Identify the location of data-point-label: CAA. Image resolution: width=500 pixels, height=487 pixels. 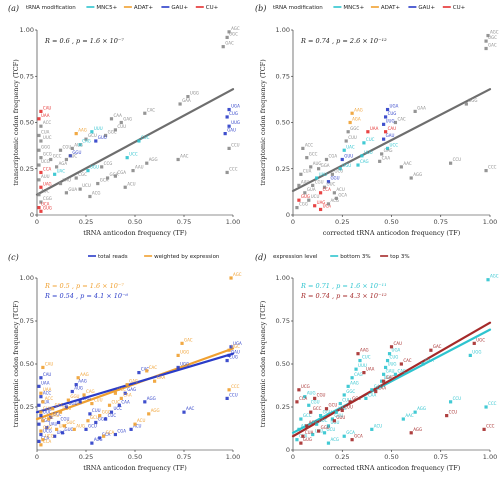
(125, 401).